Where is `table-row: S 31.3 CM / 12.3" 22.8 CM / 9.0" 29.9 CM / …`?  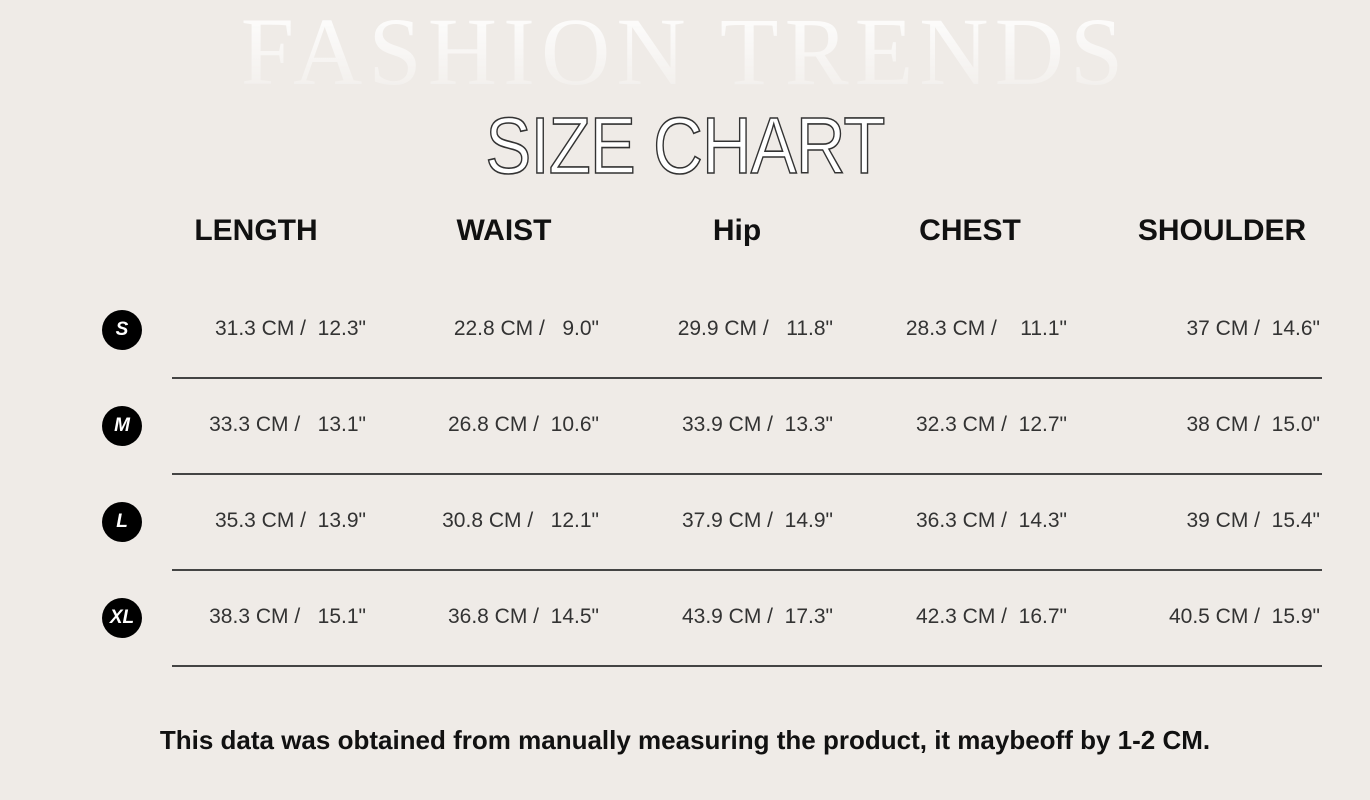 table-row: S 31.3 CM / 12.3" 22.8 CM / 9.0" 29.9 CM / … is located at coordinates (685, 368).